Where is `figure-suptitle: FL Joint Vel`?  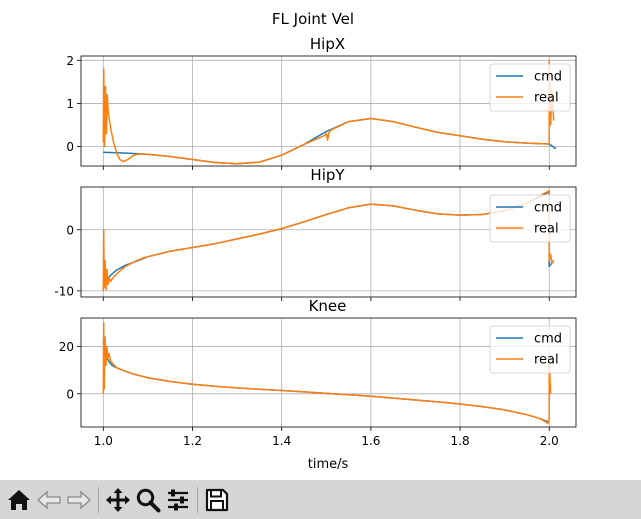
figure-suptitle: FL Joint Vel is located at coordinates (313, 19).